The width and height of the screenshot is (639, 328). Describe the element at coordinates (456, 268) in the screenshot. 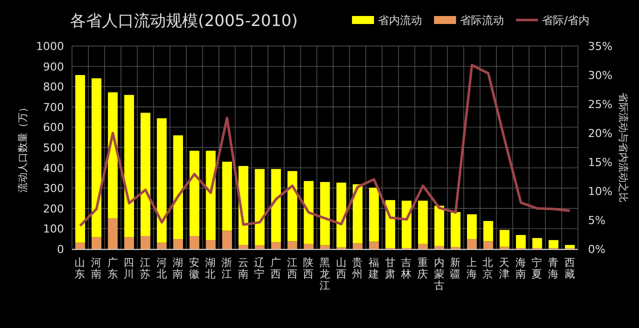

I see `x-tick-label: 新疆` at that location.